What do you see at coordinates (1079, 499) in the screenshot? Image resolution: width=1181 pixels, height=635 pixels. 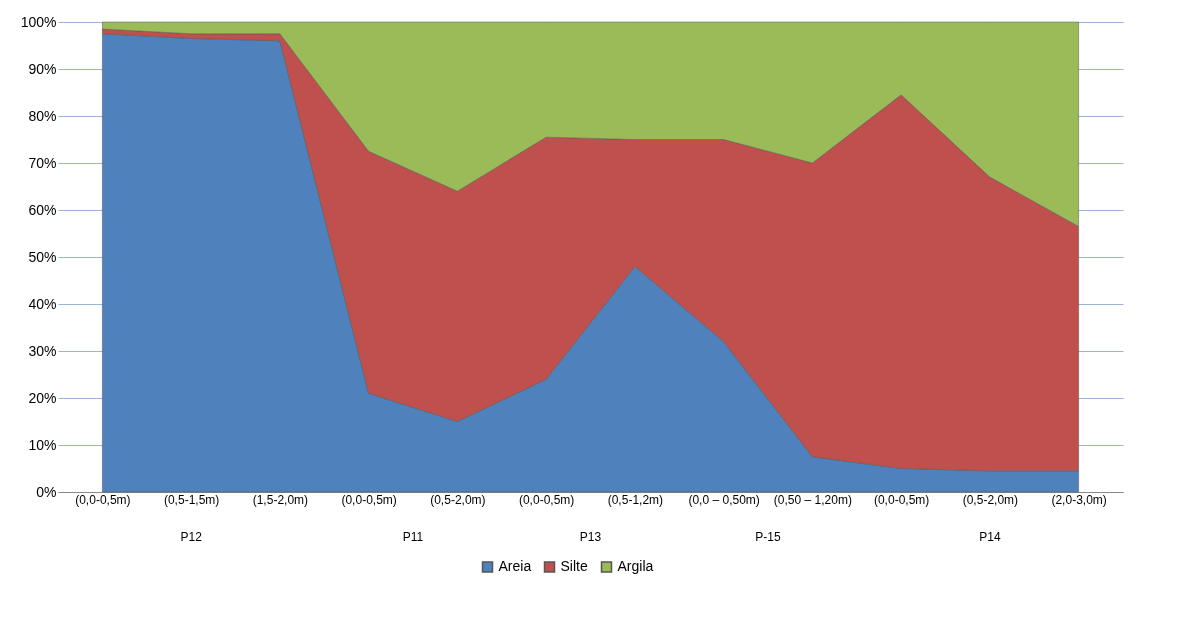 I see `x-tick-label: (2,0-3,0m)` at bounding box center [1079, 499].